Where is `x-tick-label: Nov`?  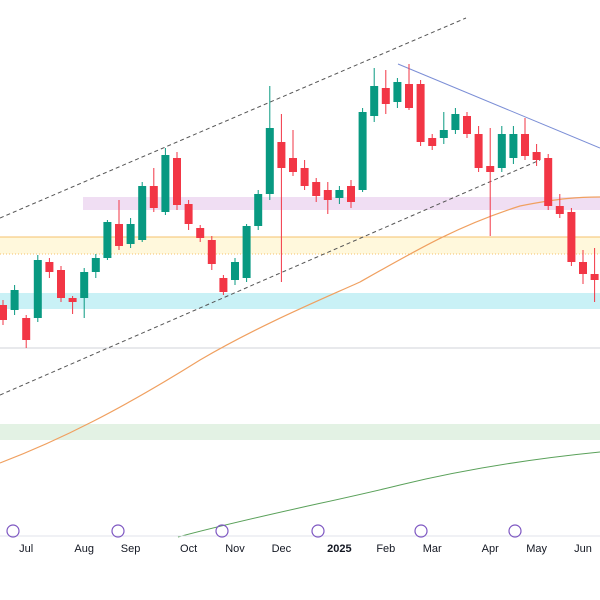 x-tick-label: Nov is located at coordinates (235, 549).